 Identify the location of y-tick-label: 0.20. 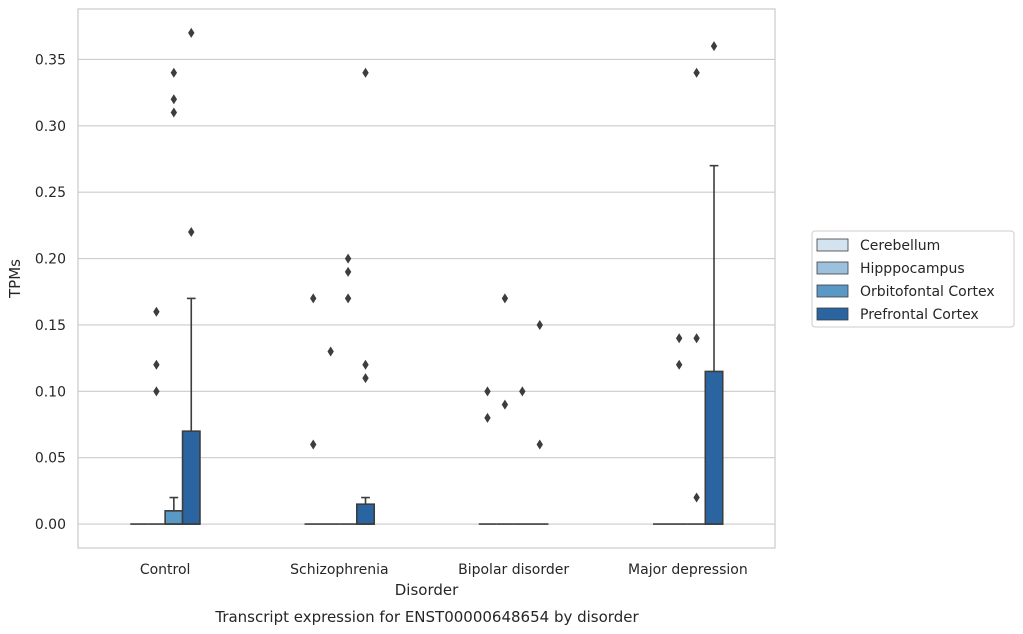
(50, 260).